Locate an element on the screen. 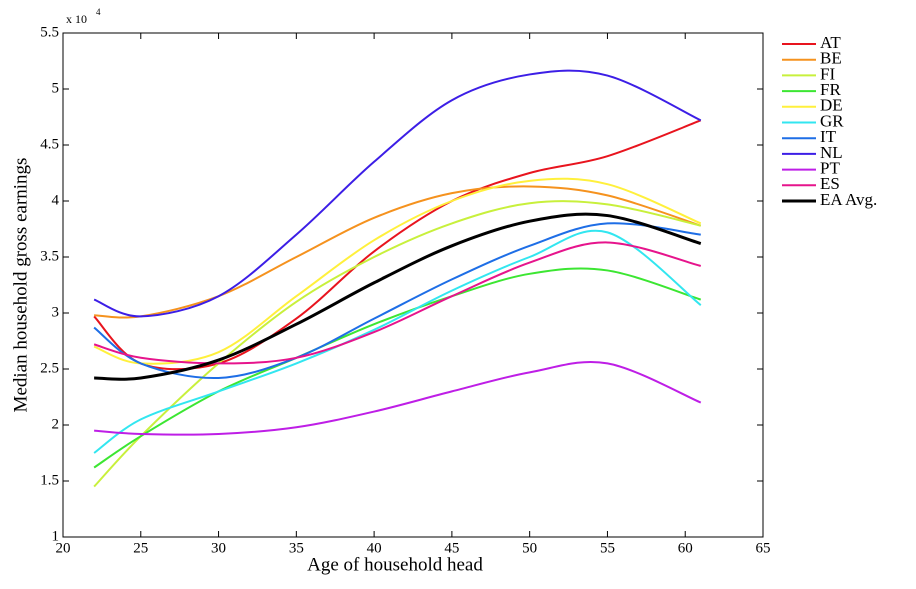  x-tick-label: 50 is located at coordinates (529, 548).